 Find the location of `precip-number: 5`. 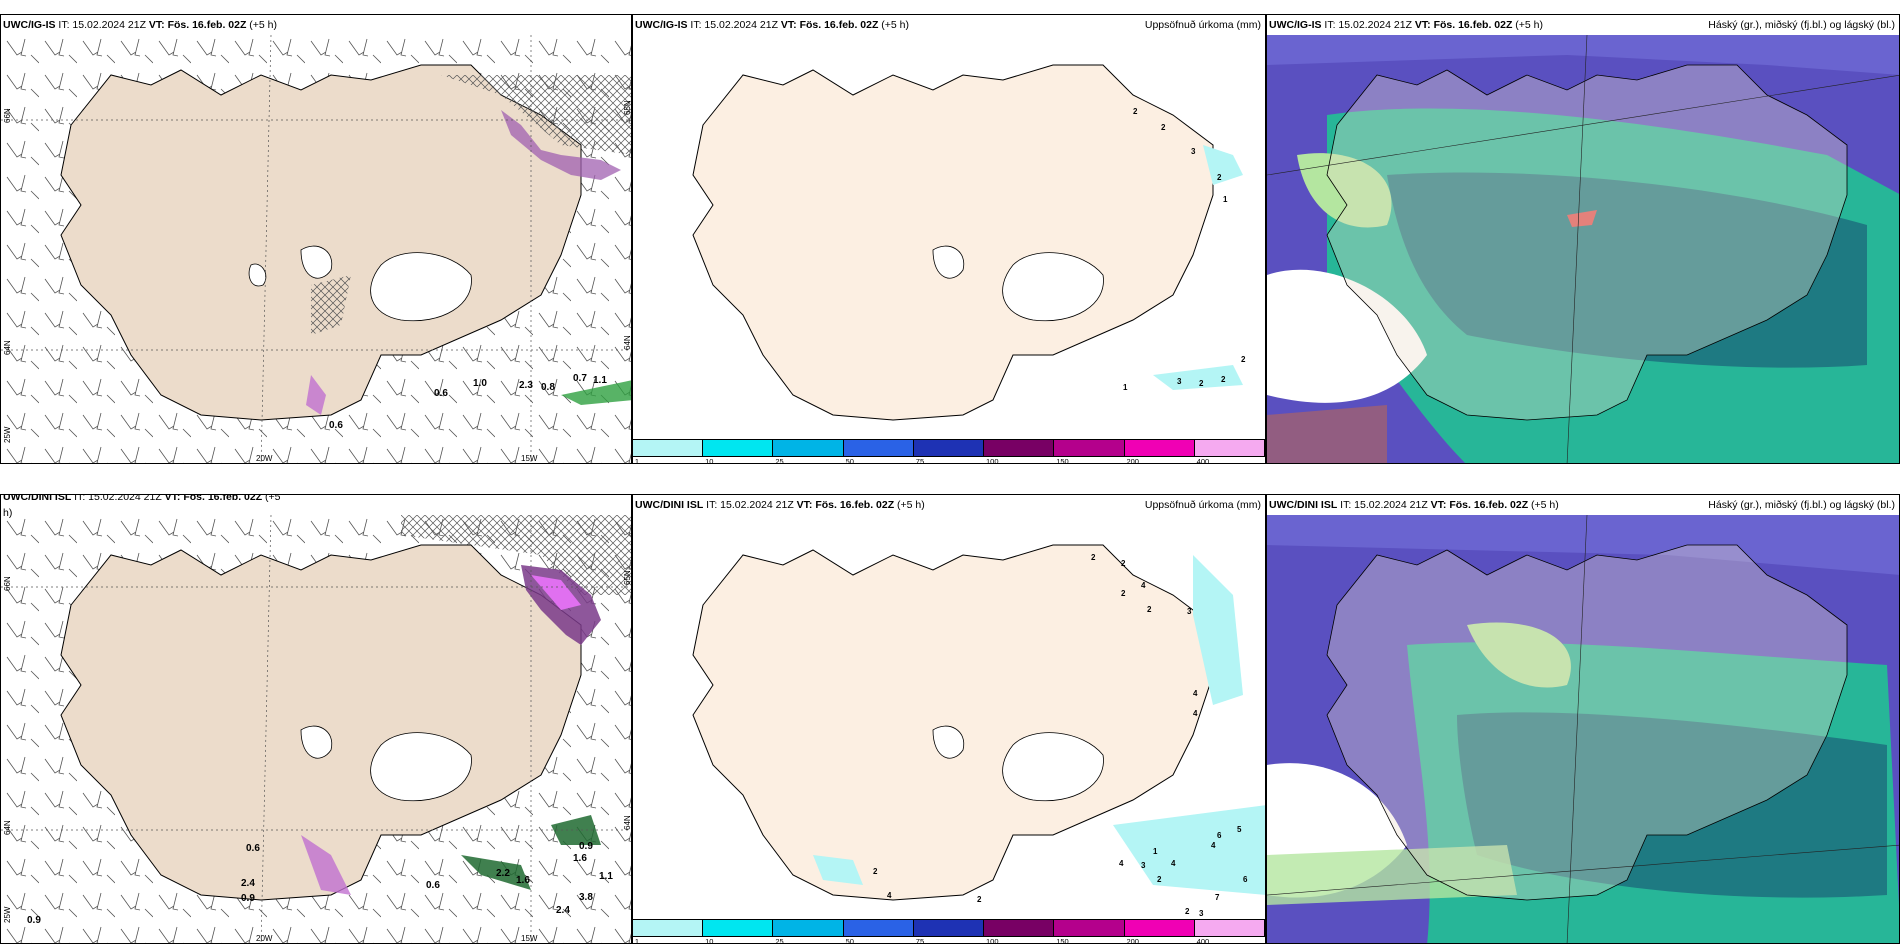

precip-number: 5 is located at coordinates (1239, 829).